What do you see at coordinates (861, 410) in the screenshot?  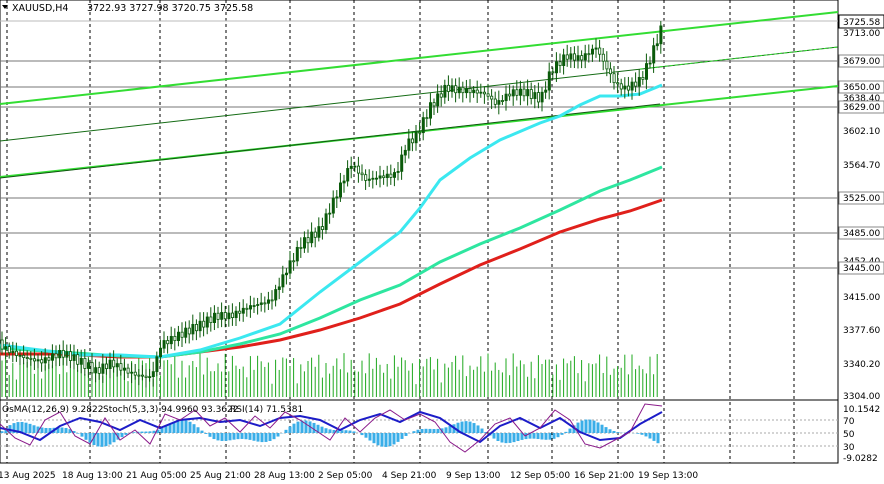 I see `indicator-top-value: 10.1542` at bounding box center [861, 410].